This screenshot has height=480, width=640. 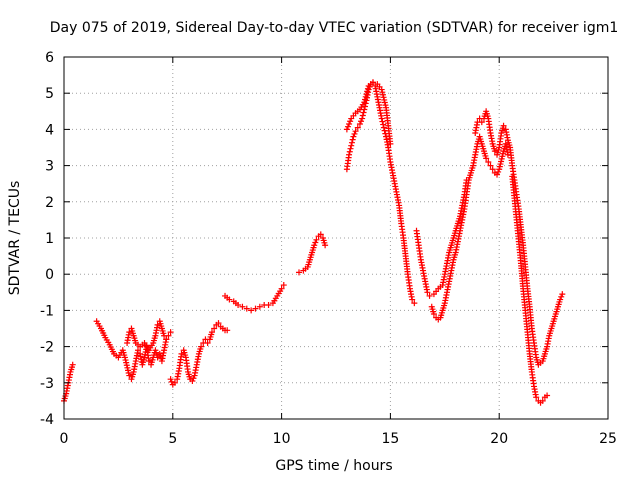 What do you see at coordinates (282, 439) in the screenshot?
I see `x-tick-label: 10` at bounding box center [282, 439].